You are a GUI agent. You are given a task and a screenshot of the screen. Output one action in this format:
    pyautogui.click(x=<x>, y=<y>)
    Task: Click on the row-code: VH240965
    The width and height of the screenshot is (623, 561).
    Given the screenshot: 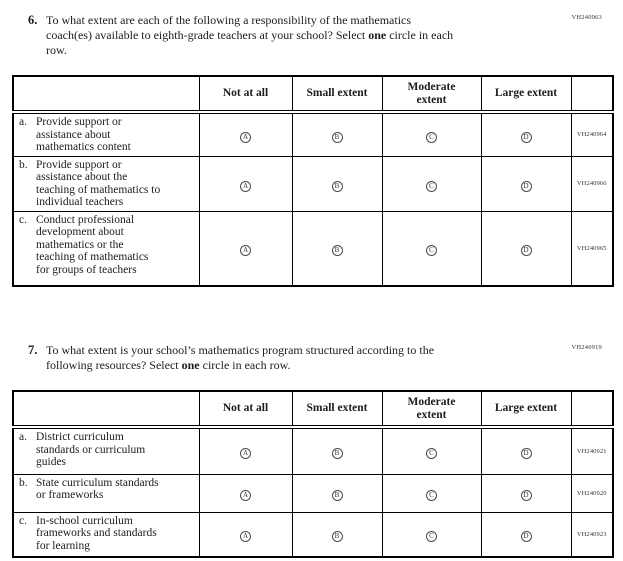 What is the action you would take?
    pyautogui.click(x=592, y=248)
    